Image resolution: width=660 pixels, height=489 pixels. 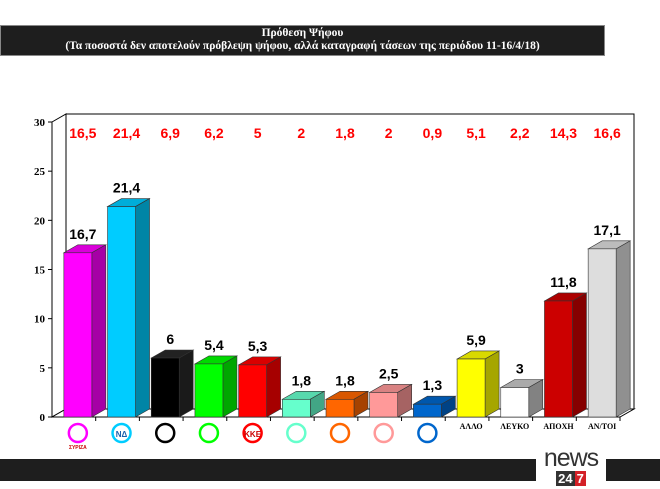 I want to click on party-logo-icon: ΚΚΕ, so click(x=252, y=433).